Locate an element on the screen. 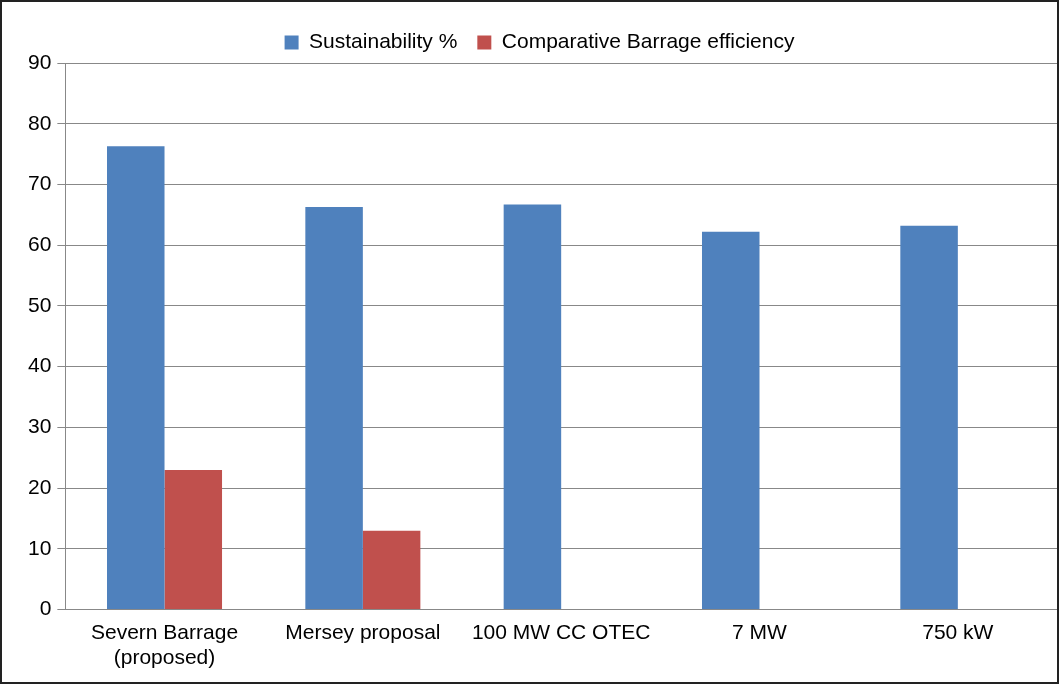 The height and width of the screenshot is (684, 1059). legend-label: Sustainability % is located at coordinates (383, 41).